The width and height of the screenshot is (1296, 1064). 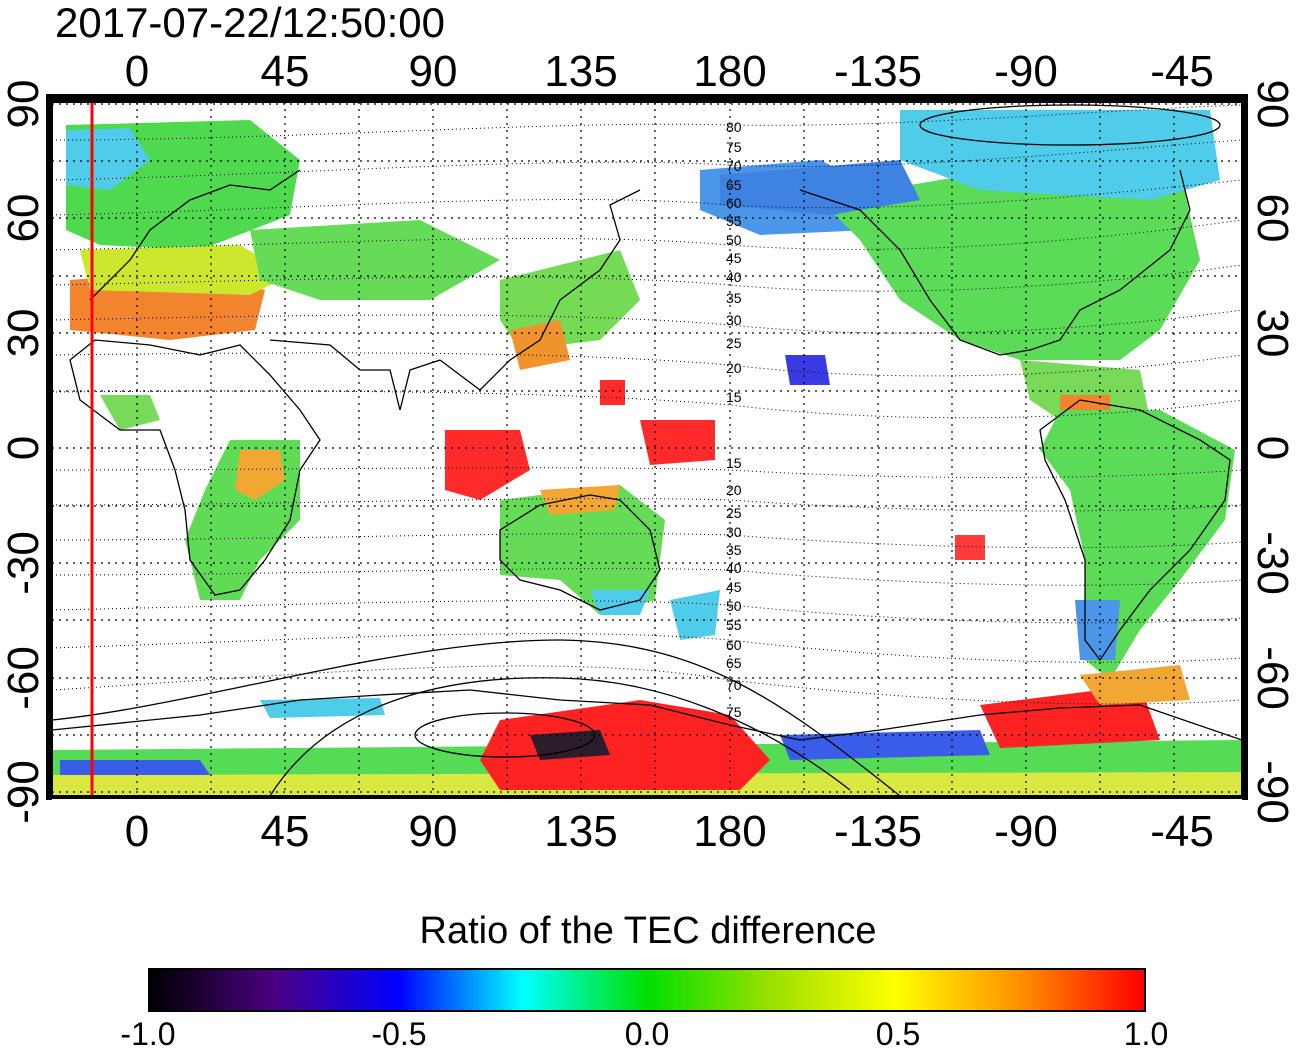 What do you see at coordinates (1085, 390) in the screenshot?
I see `patch-caribbean` at bounding box center [1085, 390].